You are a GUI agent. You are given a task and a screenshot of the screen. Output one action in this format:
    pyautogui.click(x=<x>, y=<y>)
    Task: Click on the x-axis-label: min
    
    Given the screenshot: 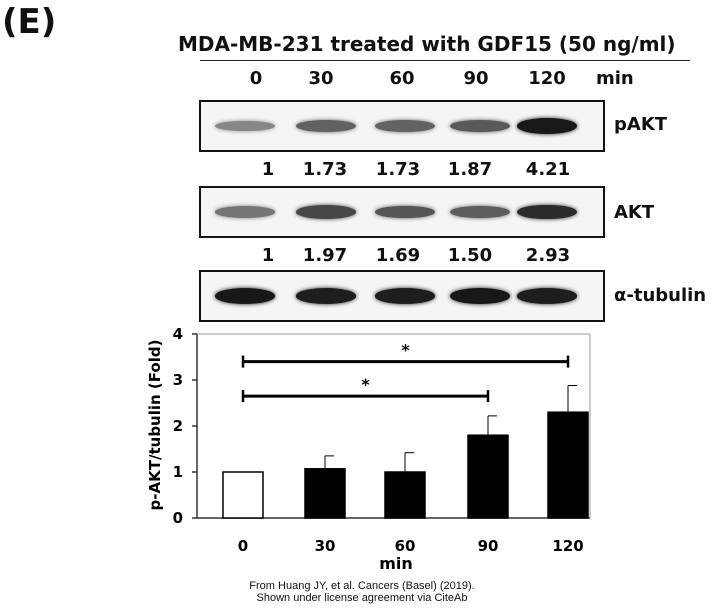 What is the action you would take?
    pyautogui.click(x=396, y=563)
    